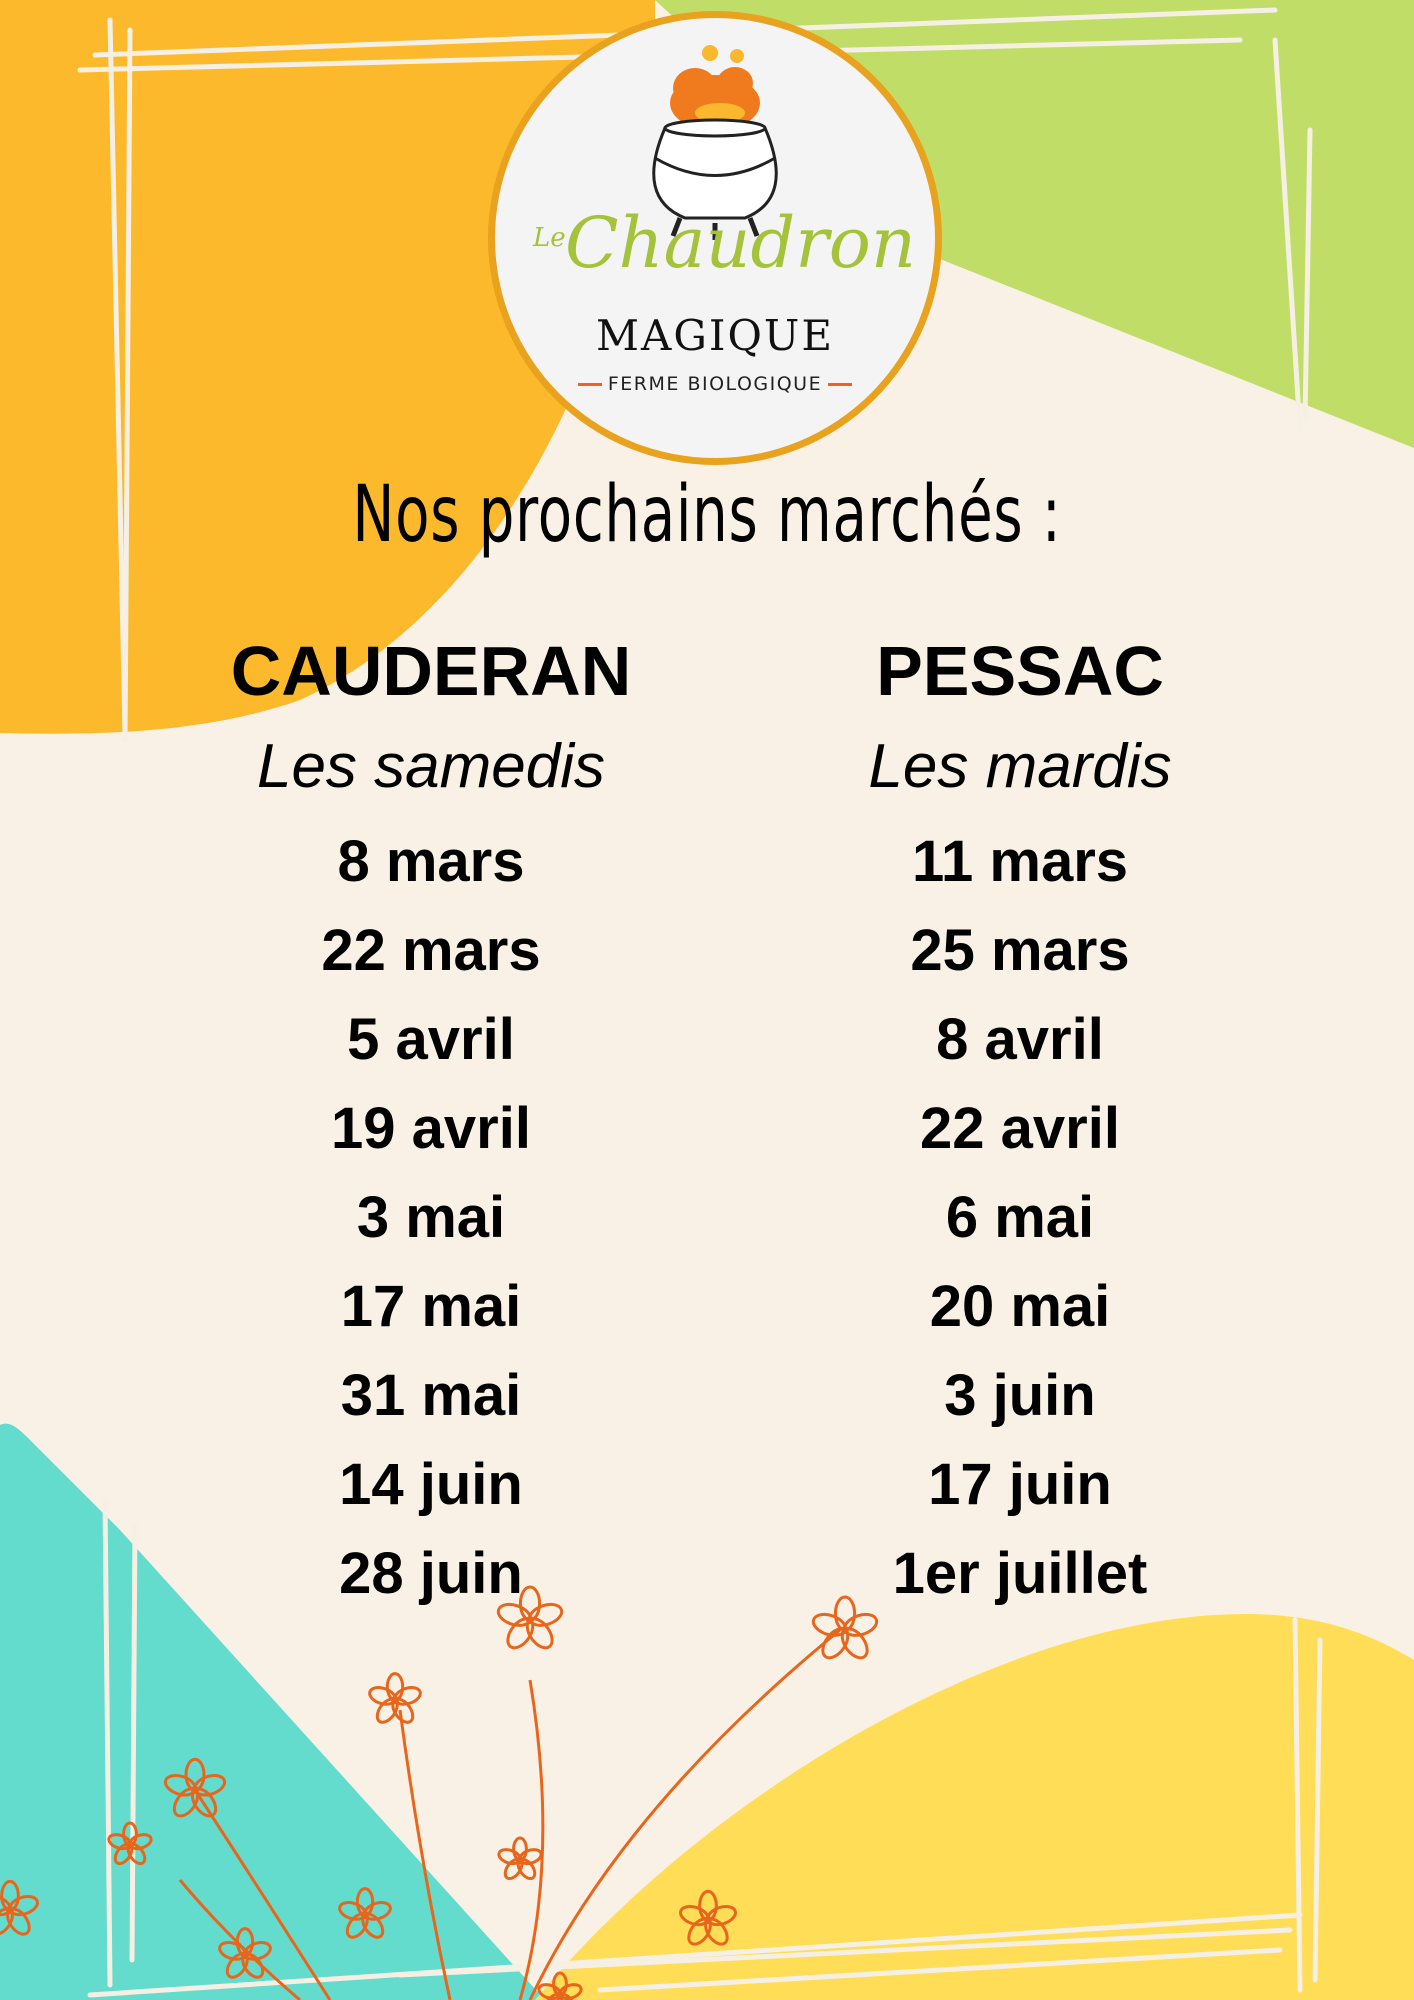  Describe the element at coordinates (431, 1484) in the screenshot. I see `market-date: 14 juin` at that location.